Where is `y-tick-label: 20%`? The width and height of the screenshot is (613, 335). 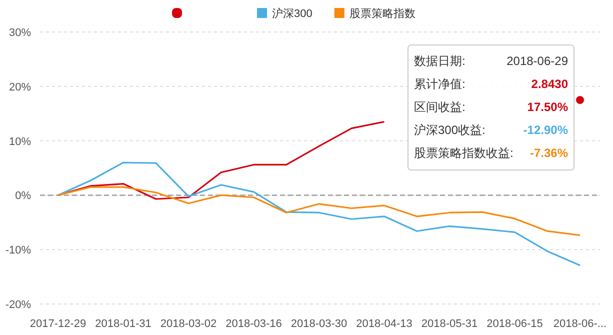
y-tick-label: 20% is located at coordinates (20, 87).